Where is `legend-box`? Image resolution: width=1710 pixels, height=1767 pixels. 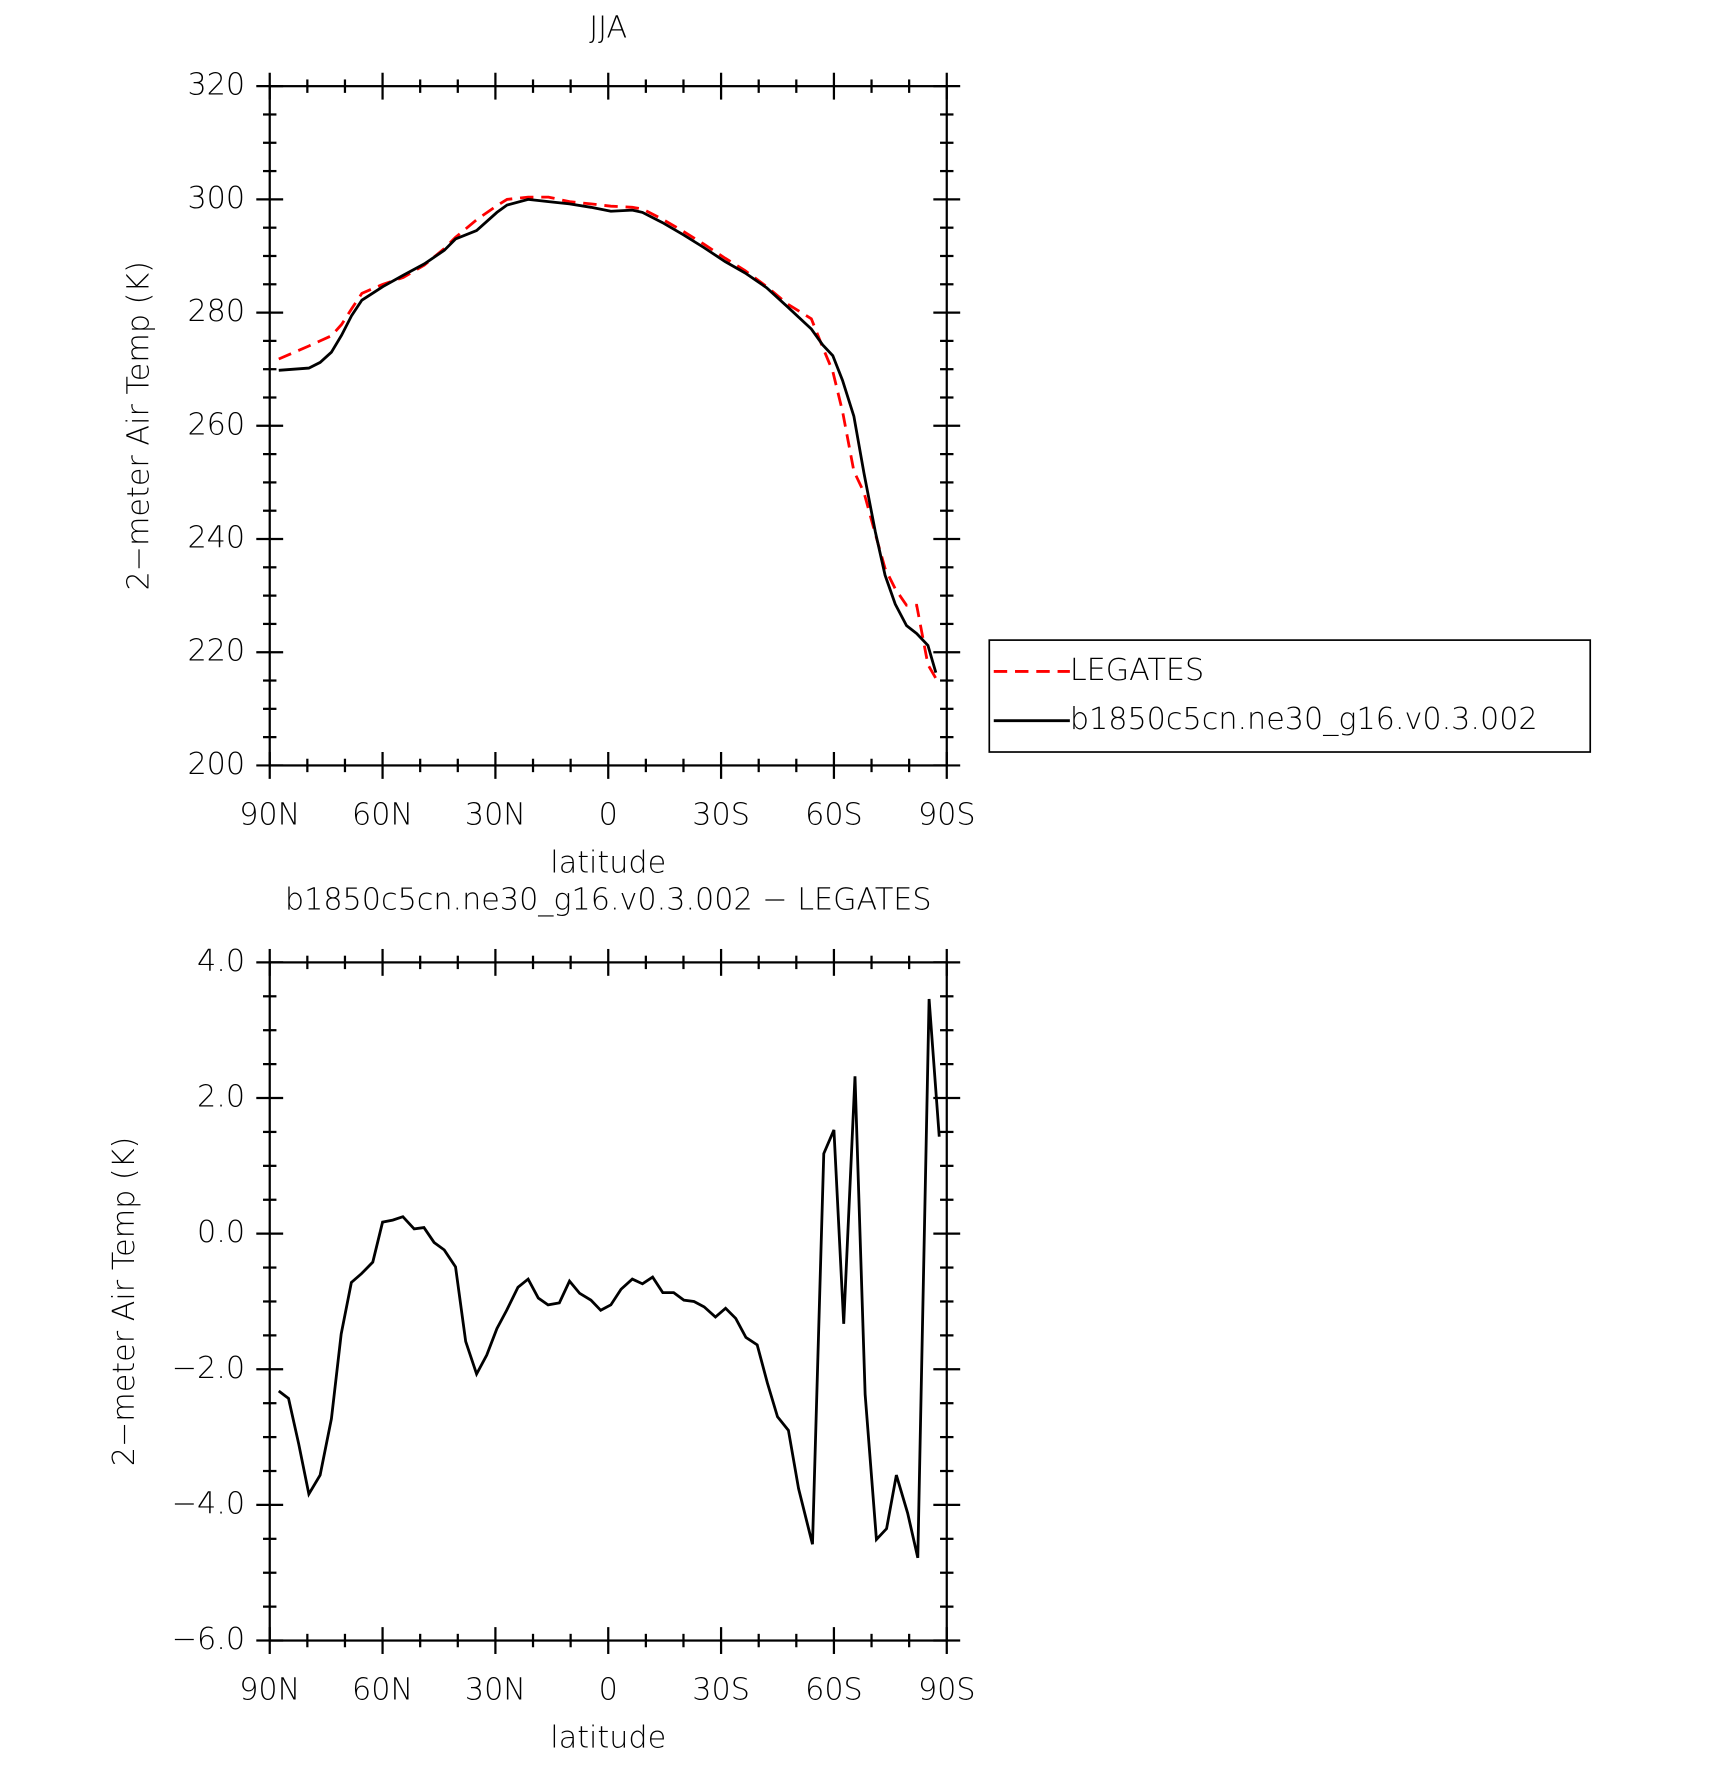 legend-box is located at coordinates (1290, 696).